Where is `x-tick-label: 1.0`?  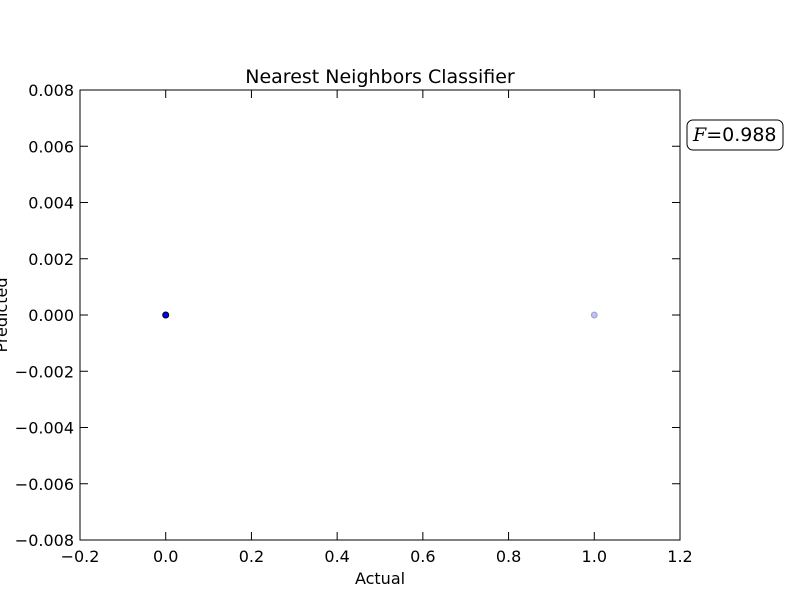 x-tick-label: 1.0 is located at coordinates (594, 556).